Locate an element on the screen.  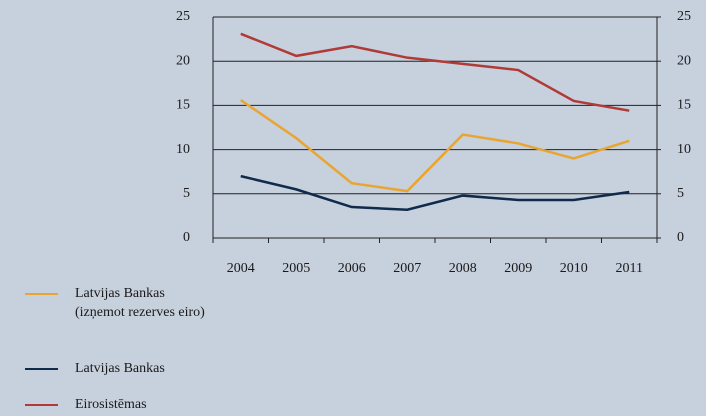
y2-tick-label: 15 is located at coordinates (684, 105).